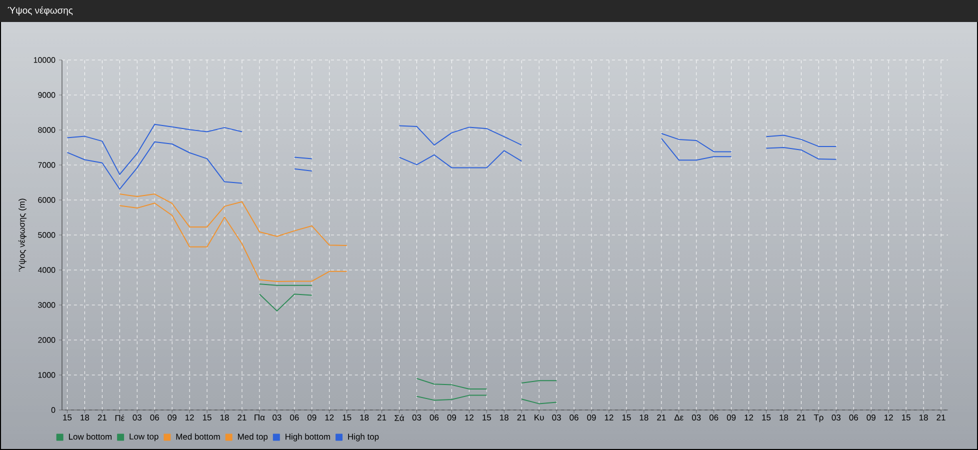  I want to click on x-tick-label: Δε, so click(679, 417).